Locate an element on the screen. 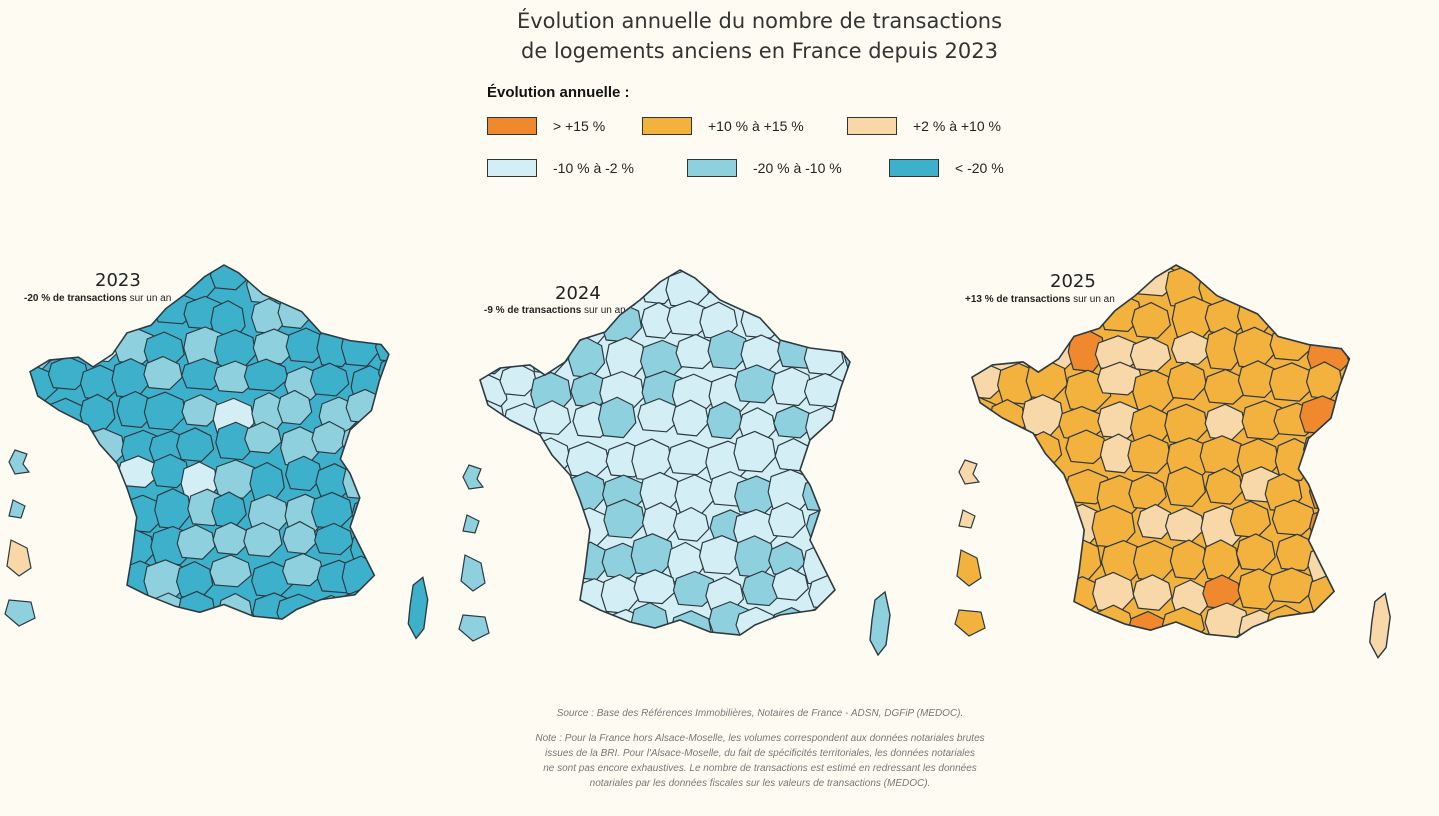 The height and width of the screenshot is (816, 1439). map-2024-suffix: sur un an is located at coordinates (605, 310).